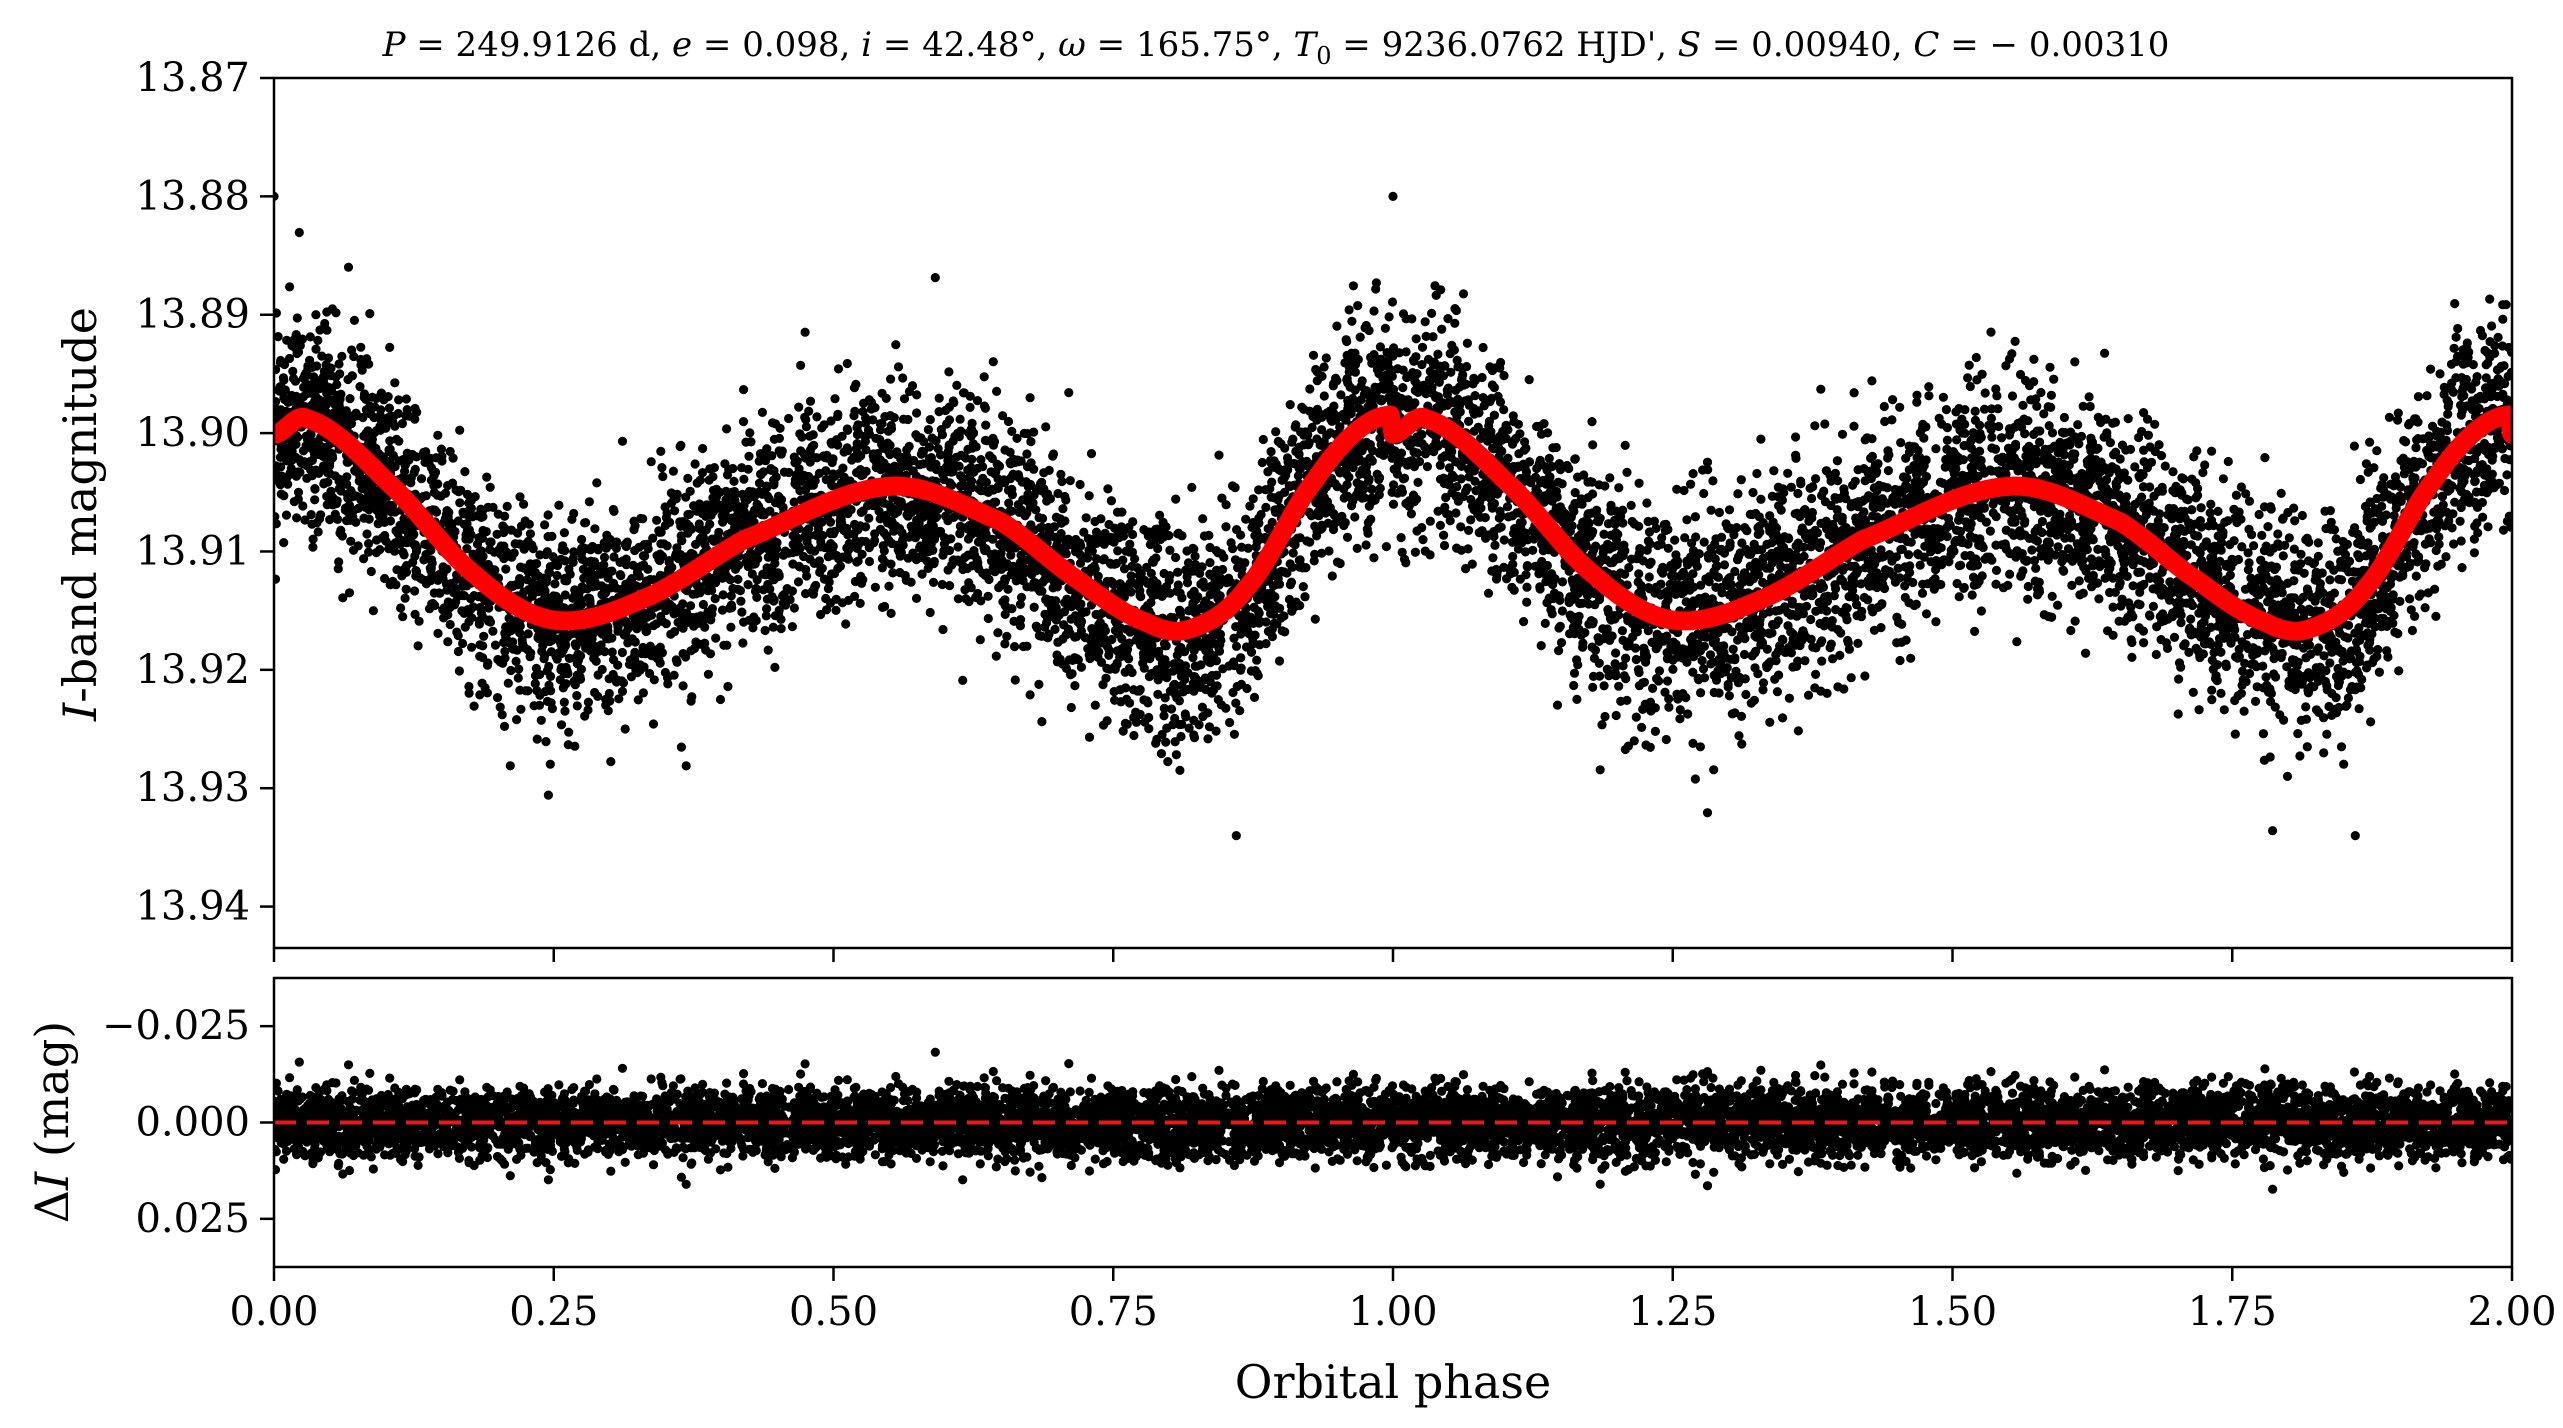 The width and height of the screenshot is (2563, 1428). Describe the element at coordinates (192, 670) in the screenshot. I see `top-y-tick-label: 13.92` at that location.